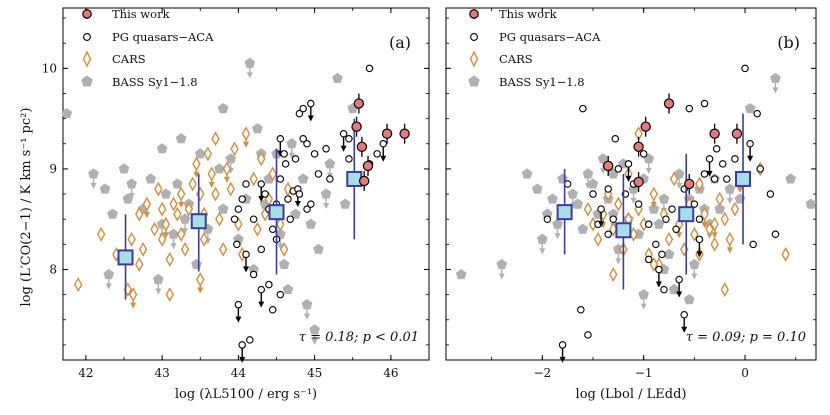  What do you see at coordinates (239, 373) in the screenshot?
I see `x-tick-label: 44` at bounding box center [239, 373].